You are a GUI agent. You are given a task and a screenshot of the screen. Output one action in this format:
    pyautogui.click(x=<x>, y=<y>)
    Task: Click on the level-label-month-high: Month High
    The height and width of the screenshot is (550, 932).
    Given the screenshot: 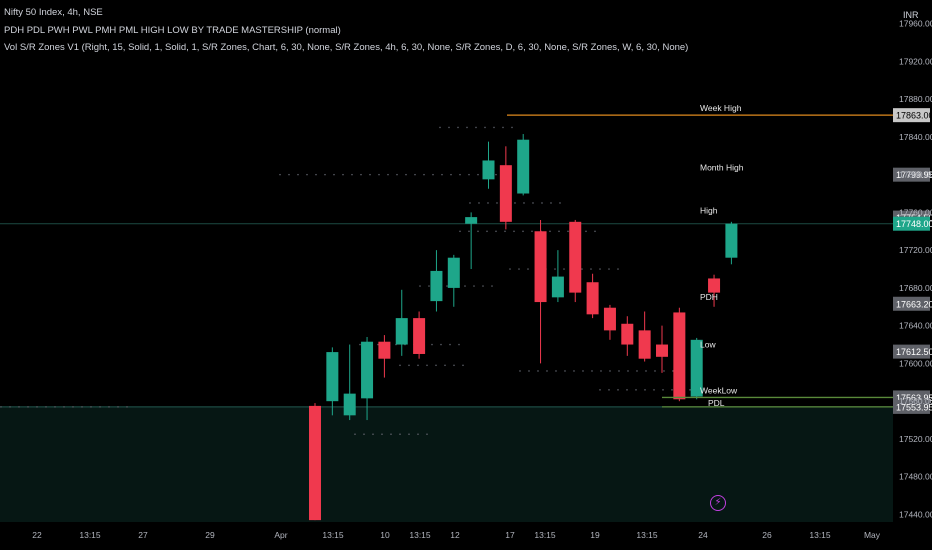 What is the action you would take?
    pyautogui.click(x=722, y=168)
    